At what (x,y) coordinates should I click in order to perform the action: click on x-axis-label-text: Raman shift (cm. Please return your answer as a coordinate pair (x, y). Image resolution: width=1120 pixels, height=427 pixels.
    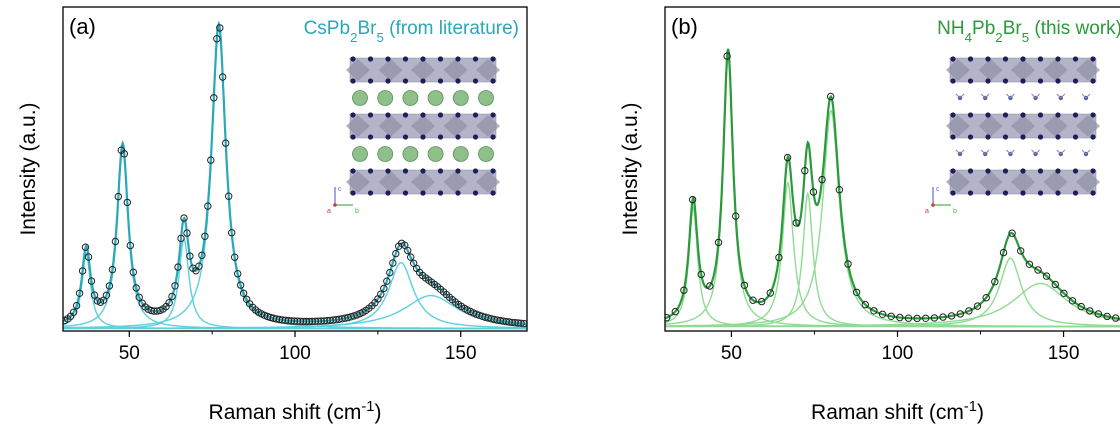
    Looking at the image, I should click on (285, 412).